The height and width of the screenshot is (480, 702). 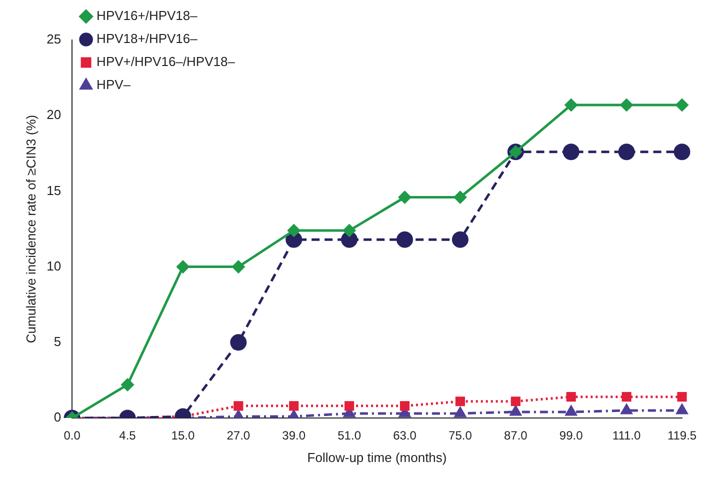 I want to click on y-tick-label: 25, so click(x=54, y=39).